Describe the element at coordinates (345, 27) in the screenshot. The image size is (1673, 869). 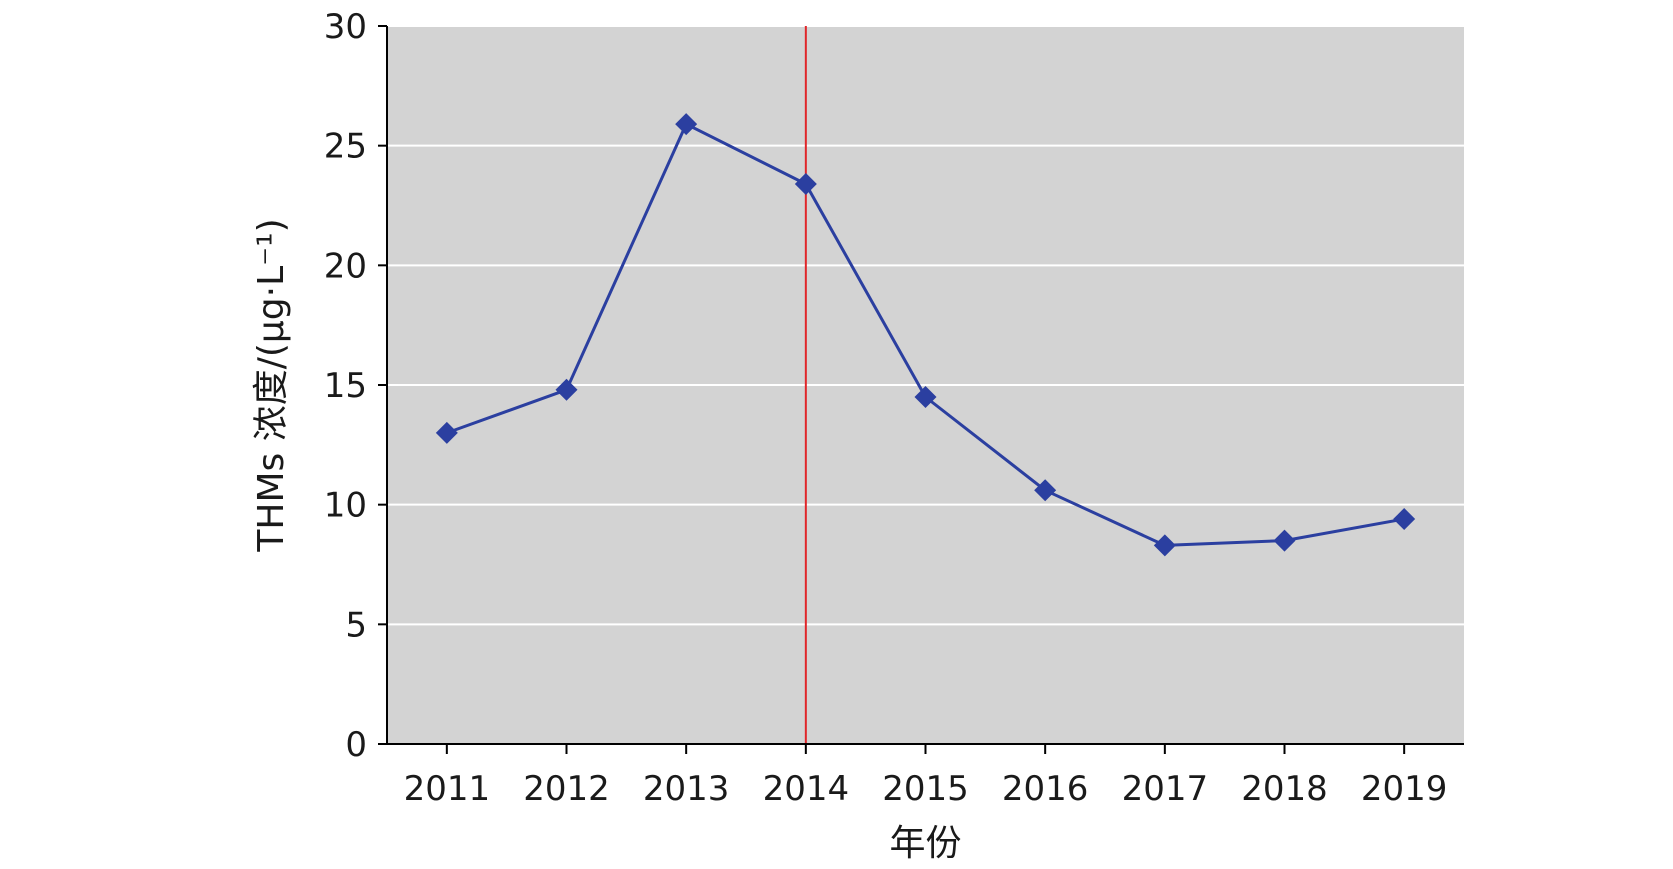
I see `y-tick-label-30: 30` at that location.